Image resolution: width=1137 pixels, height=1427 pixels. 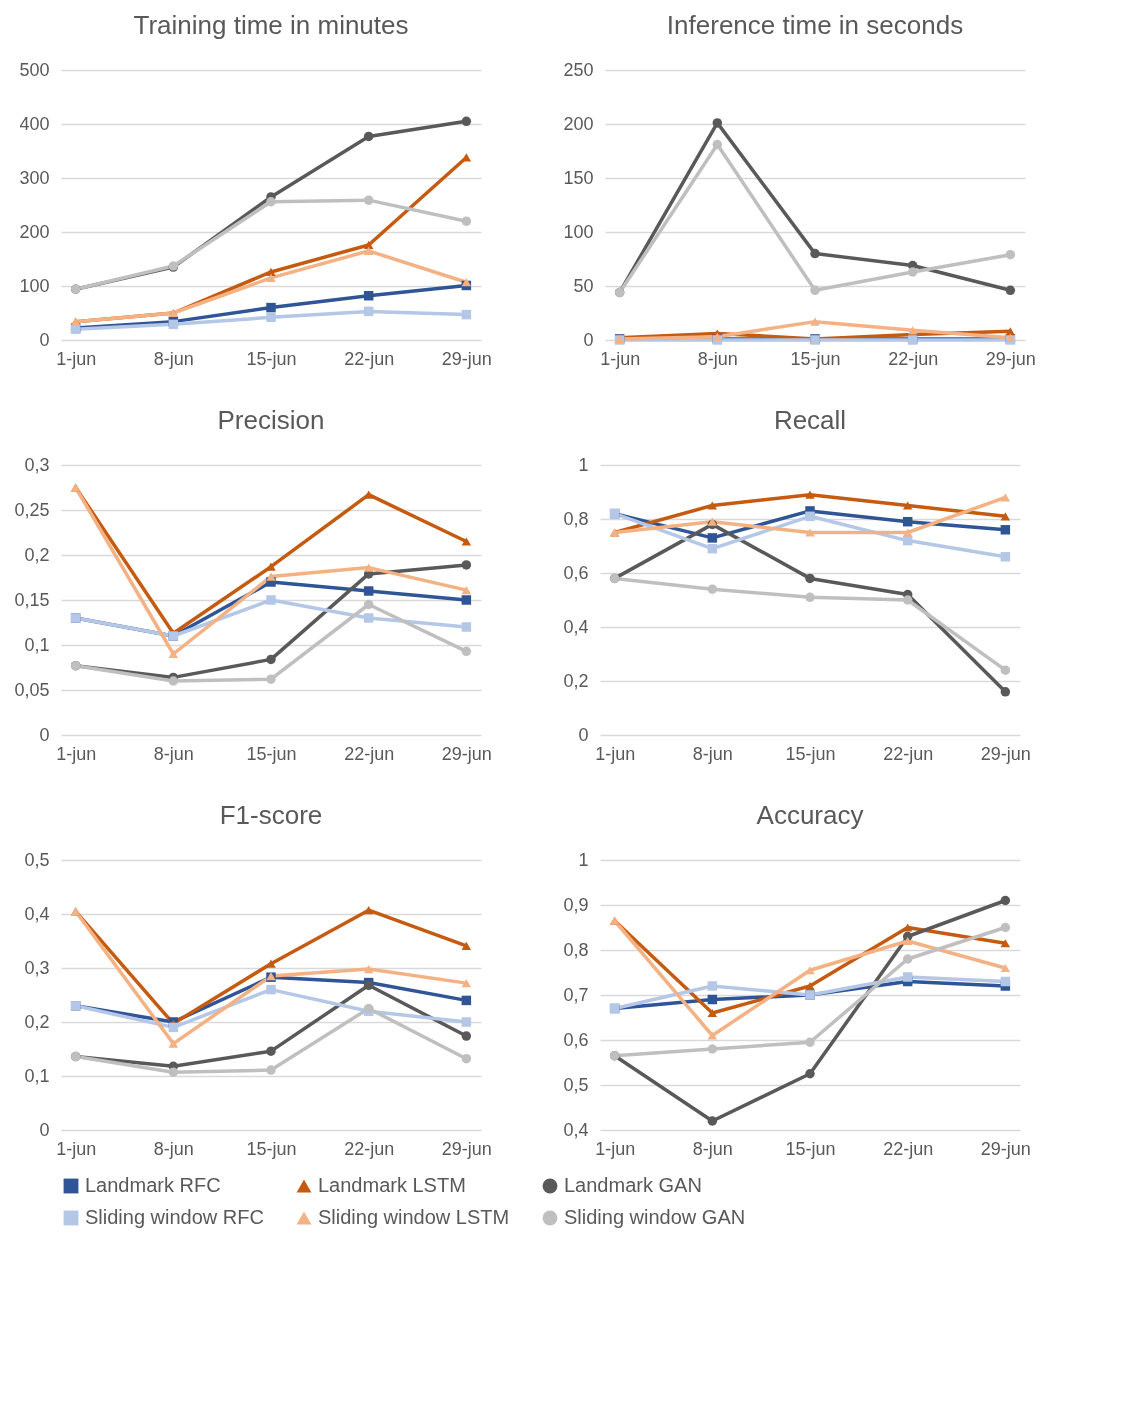 What do you see at coordinates (578, 69) in the screenshot?
I see `y-tick-label: 250` at bounding box center [578, 69].